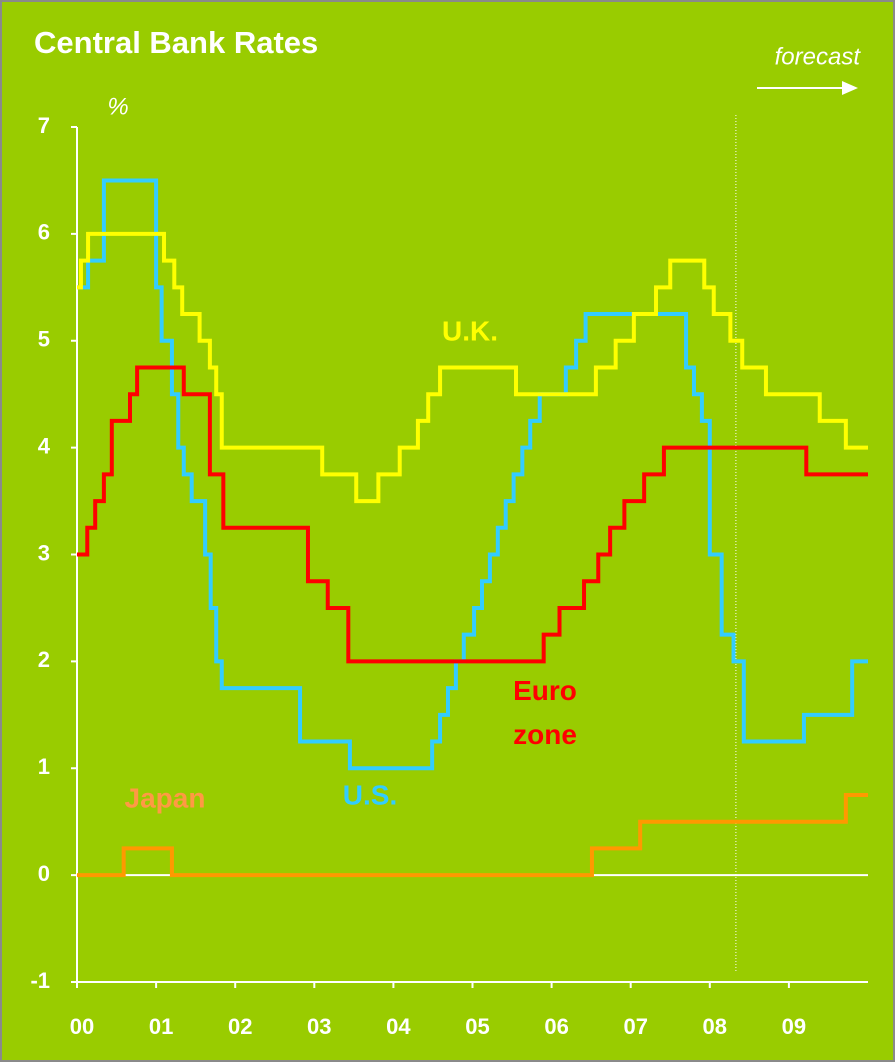 The width and height of the screenshot is (895, 1062). Describe the element at coordinates (472, 835) in the screenshot. I see `rate-line` at that location.